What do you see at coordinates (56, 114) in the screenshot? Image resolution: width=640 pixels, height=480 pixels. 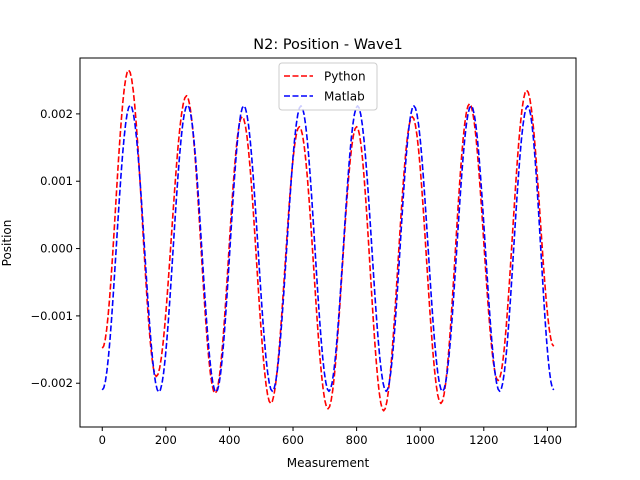 I see `y-tick-label: 0.002` at bounding box center [56, 114].